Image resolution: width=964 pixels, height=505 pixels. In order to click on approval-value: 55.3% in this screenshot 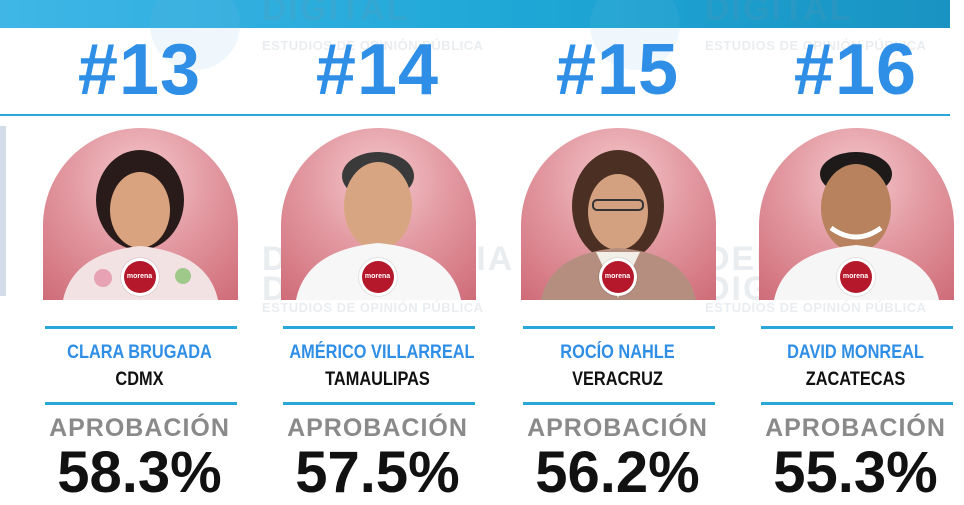, I will do `click(855, 472)`.